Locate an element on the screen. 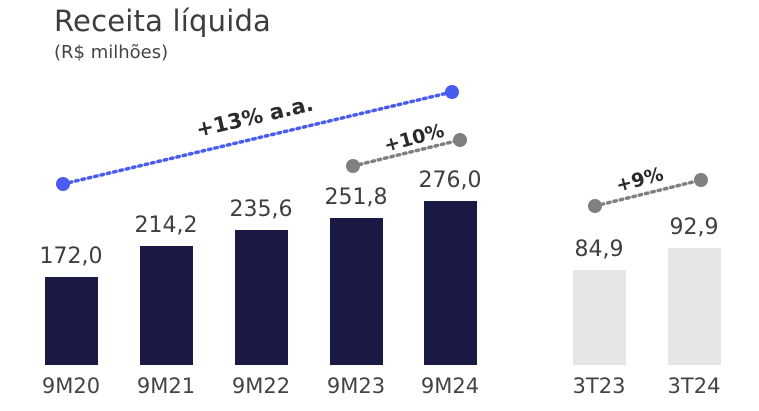  category-label-9m21: 9M21 is located at coordinates (166, 386).